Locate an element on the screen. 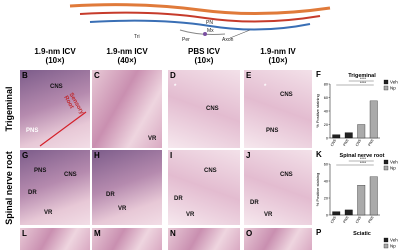  diagram-label: Per is located at coordinates (186, 40).